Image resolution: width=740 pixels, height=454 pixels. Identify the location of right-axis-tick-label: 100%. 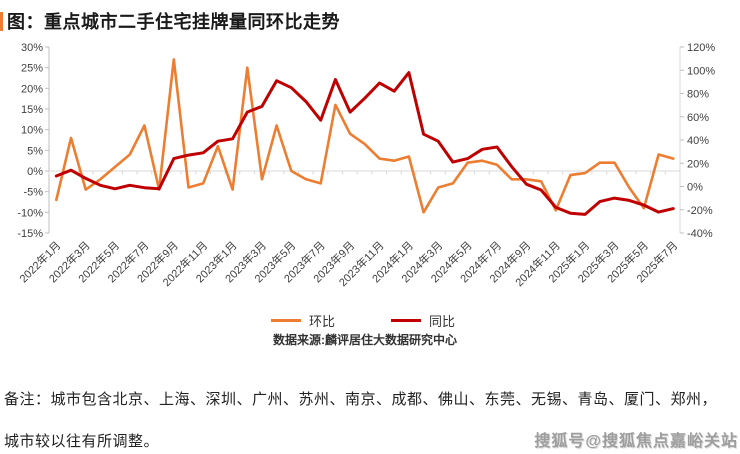
(701, 71).